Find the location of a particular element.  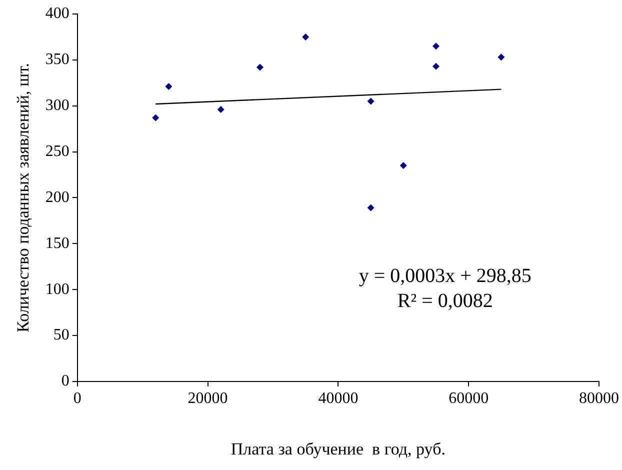

x-axis-title: Плата за обучение в год, руб. is located at coordinates (338, 448).